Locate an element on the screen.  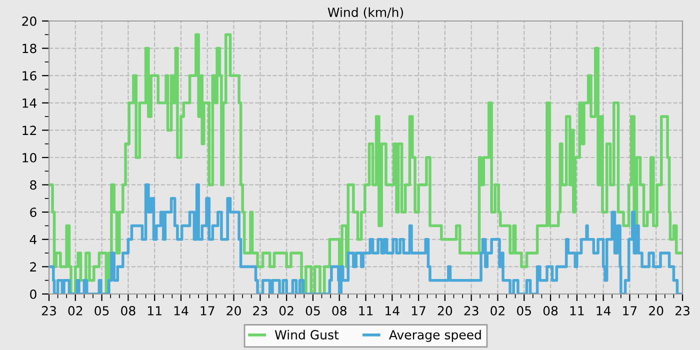
y-tick-label: 8 is located at coordinates (33, 185).